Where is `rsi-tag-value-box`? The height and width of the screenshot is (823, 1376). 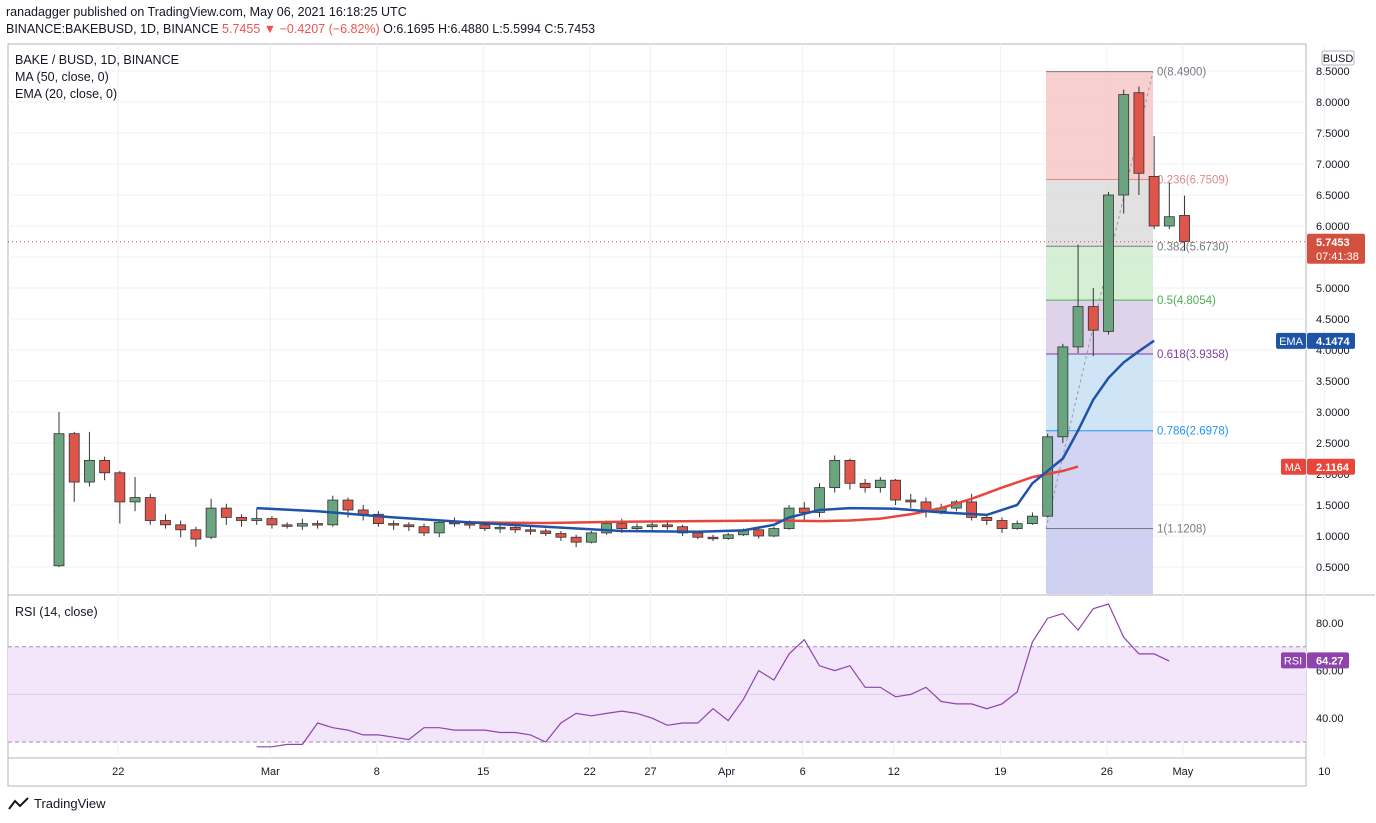 rsi-tag-value-box is located at coordinates (1328, 660).